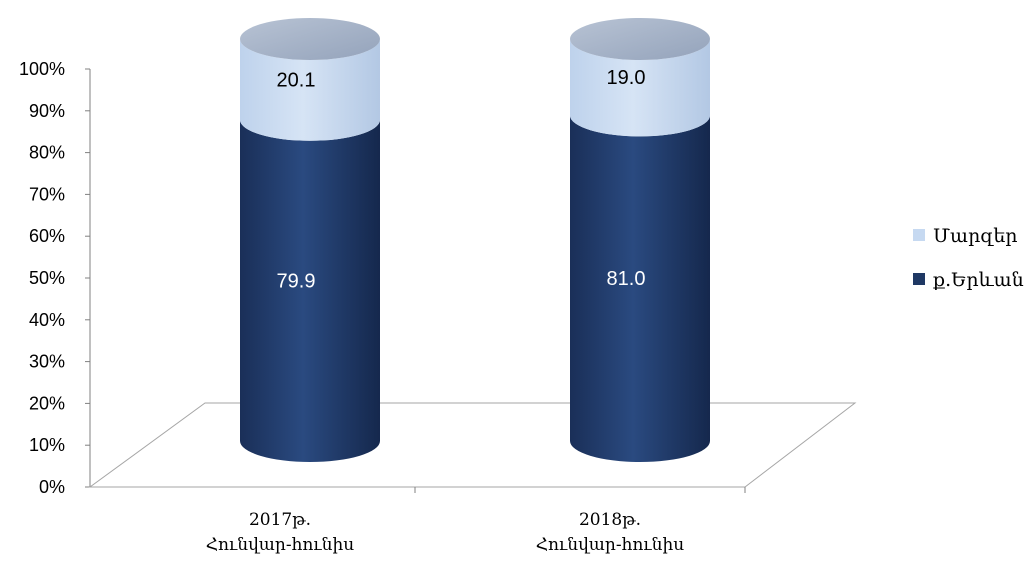 The height and width of the screenshot is (567, 1036). I want to click on data-label: 81.0, so click(626, 279).